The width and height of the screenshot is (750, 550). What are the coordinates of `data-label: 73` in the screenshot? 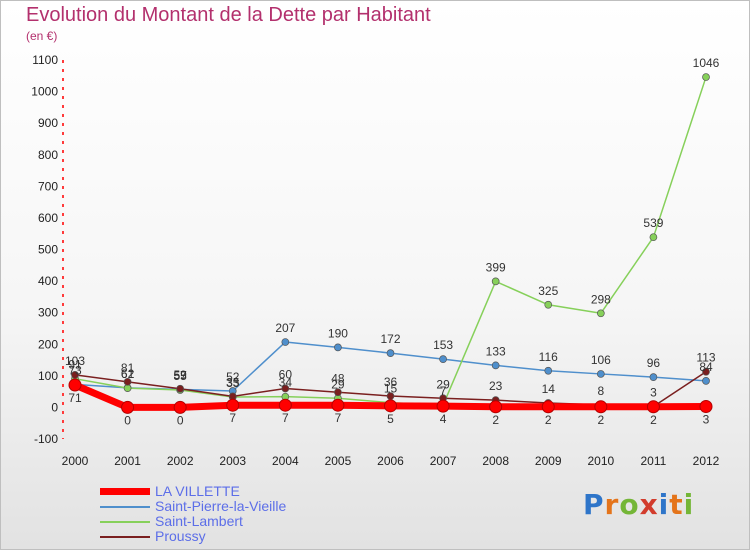 It's located at (75, 370).